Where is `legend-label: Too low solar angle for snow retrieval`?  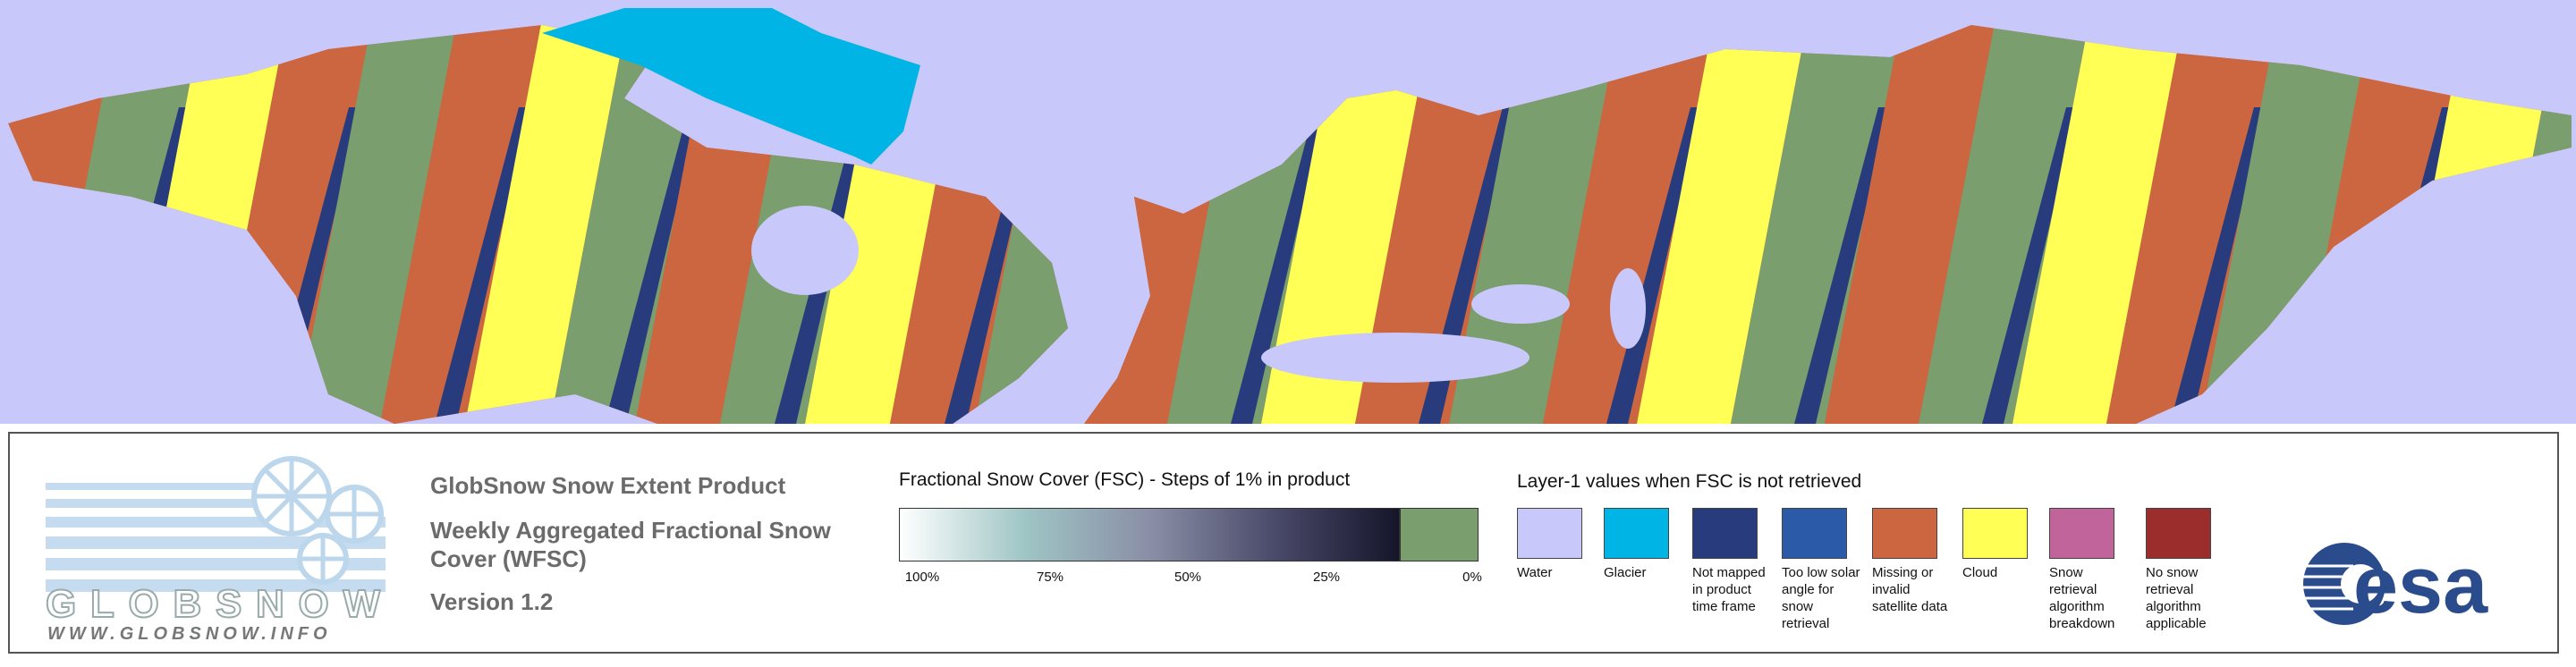 legend-label: Too low solar angle for snow retrieval is located at coordinates (1821, 598).